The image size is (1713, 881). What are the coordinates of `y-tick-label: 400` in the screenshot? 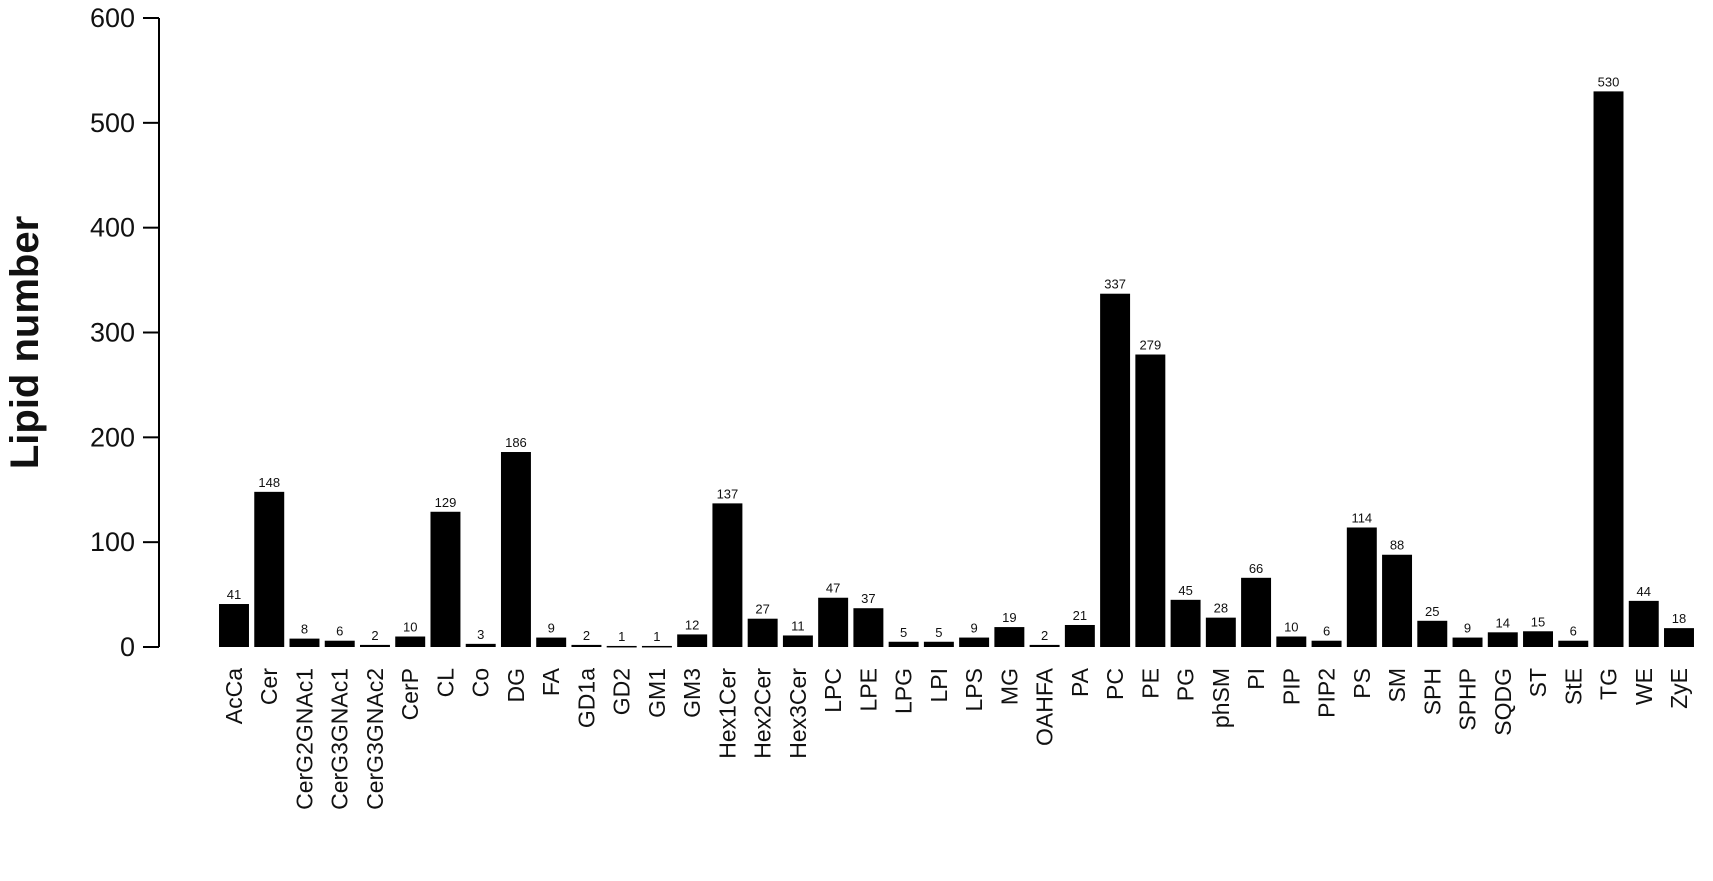 It's located at (112, 228).